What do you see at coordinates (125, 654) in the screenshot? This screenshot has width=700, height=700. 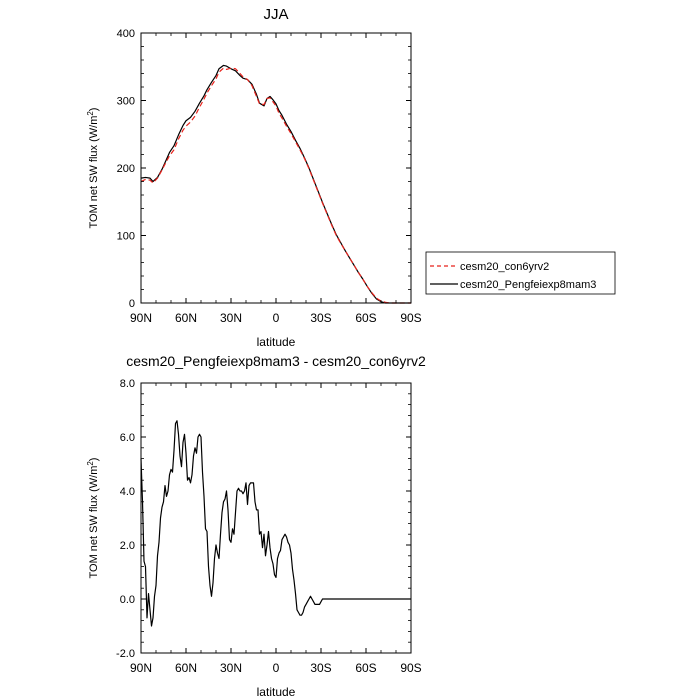 I see `y-tick-label: -2.0` at bounding box center [125, 654].